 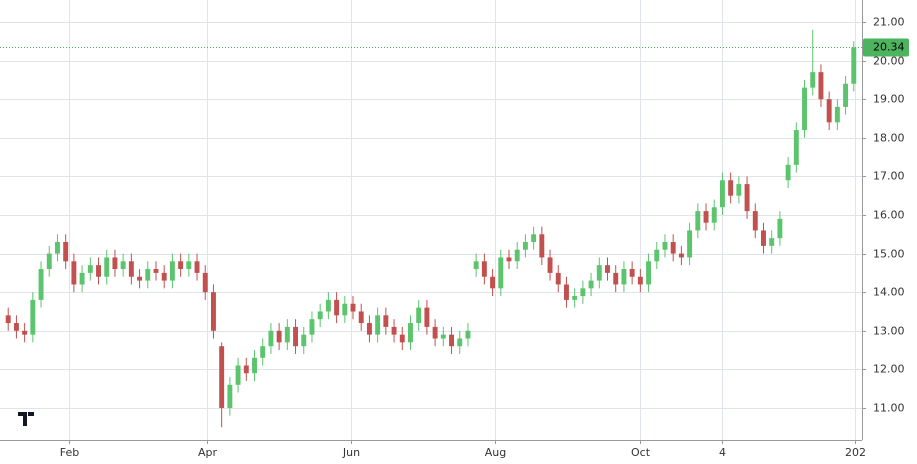 I want to click on logo, so click(x=26, y=419).